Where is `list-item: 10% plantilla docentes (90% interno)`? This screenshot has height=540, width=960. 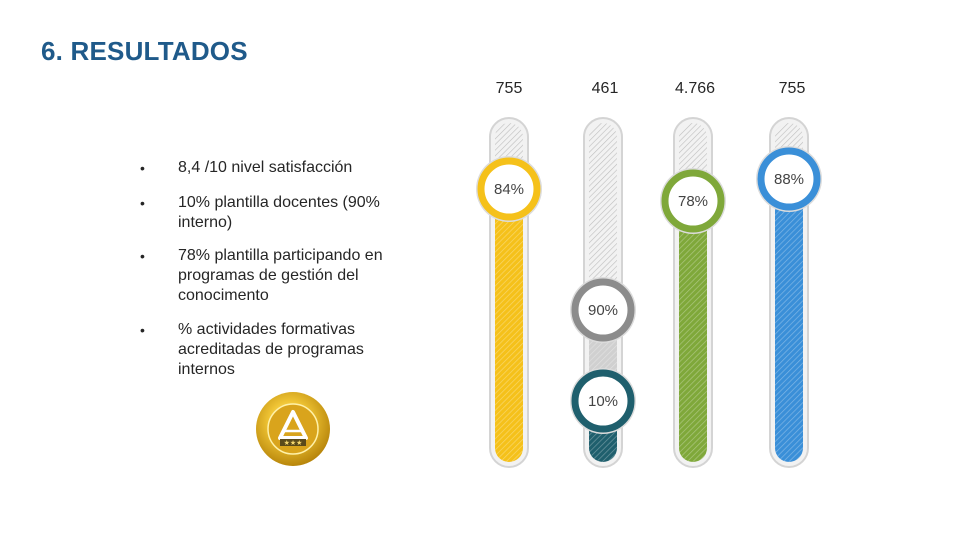 list-item: 10% plantilla docentes (90% interno) is located at coordinates (280, 213).